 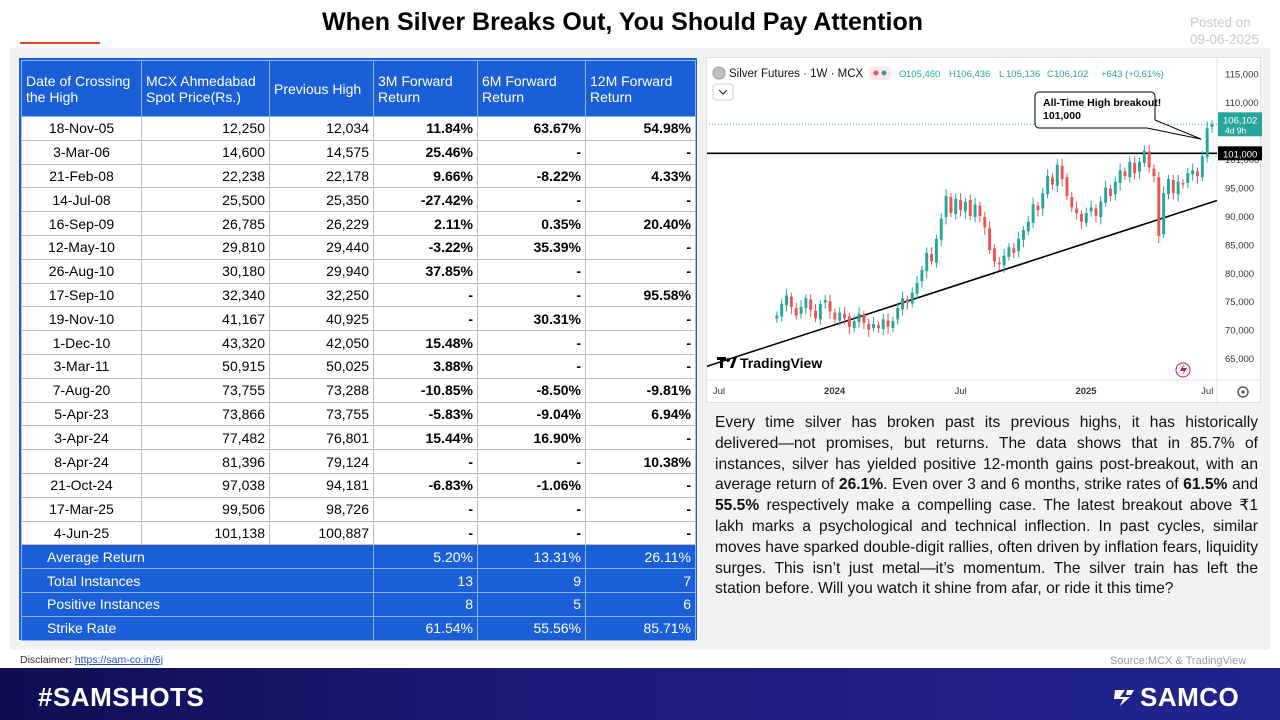 I want to click on col-header-date: Date of Crossing the High, so click(x=81, y=88).